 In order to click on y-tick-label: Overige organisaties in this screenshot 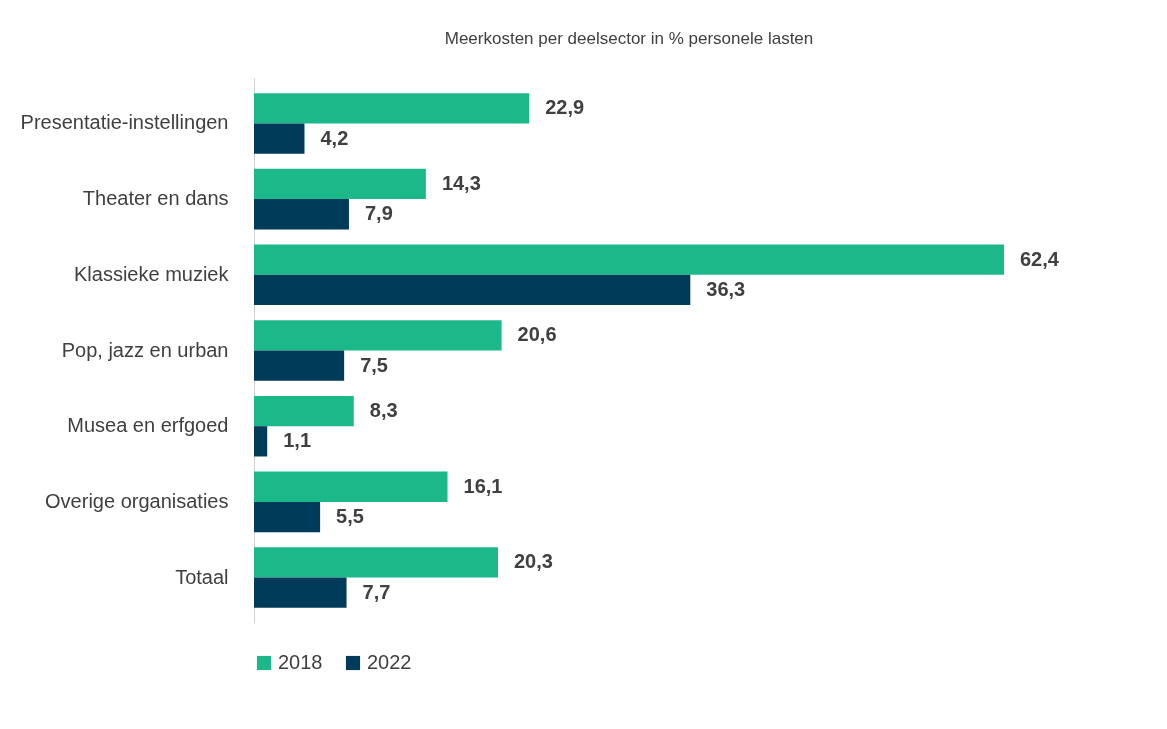, I will do `click(137, 500)`.